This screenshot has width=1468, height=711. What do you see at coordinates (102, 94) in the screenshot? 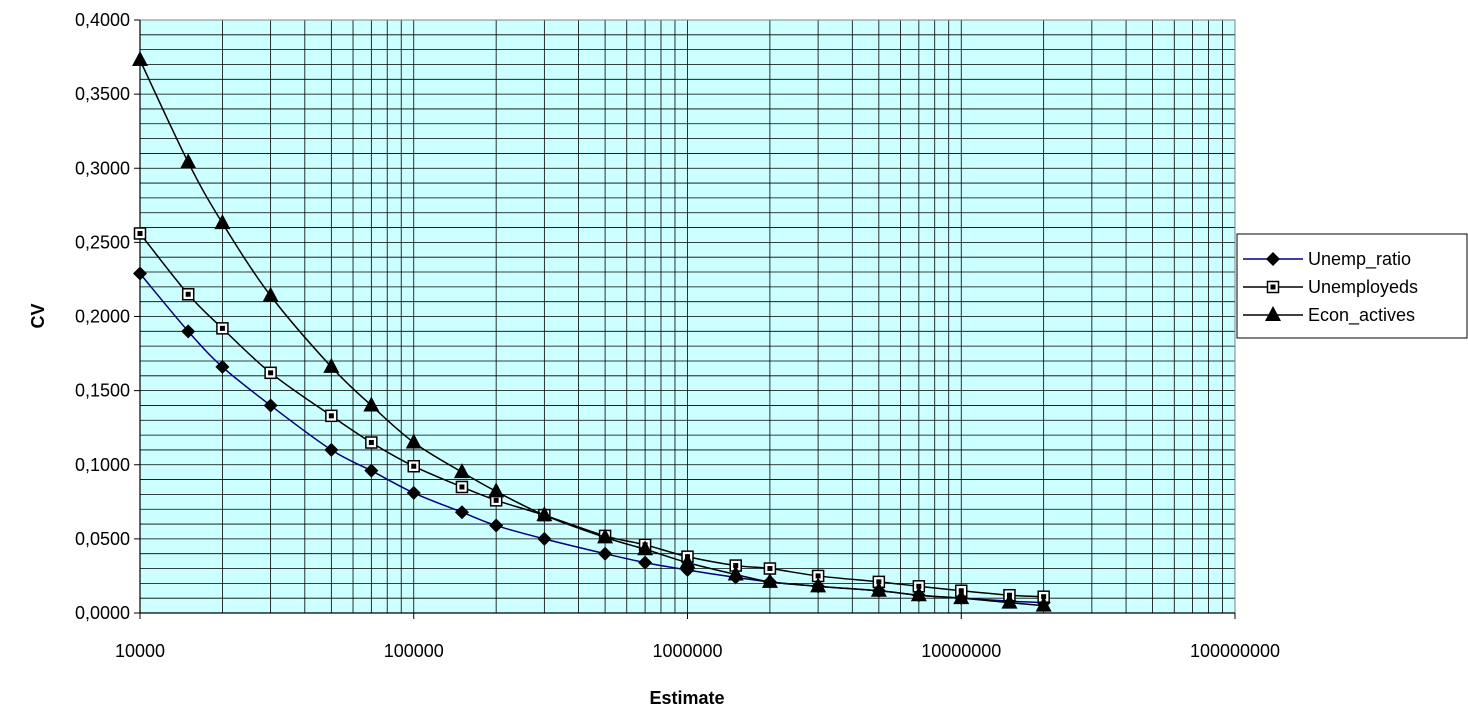
I see `y-tick-label: 0,3500` at bounding box center [102, 94].